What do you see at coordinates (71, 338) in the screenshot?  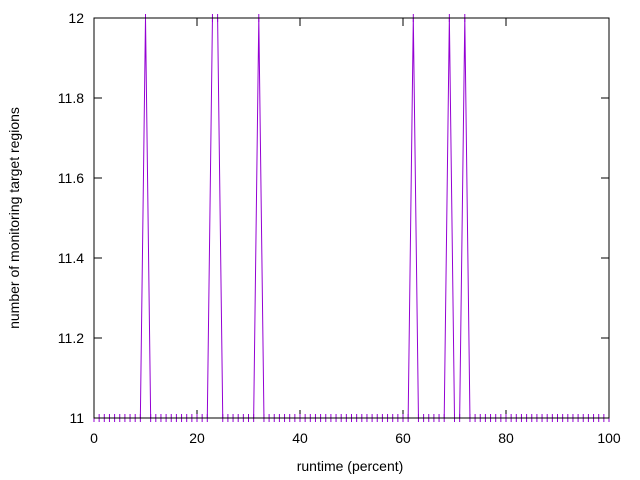 I see `y-tick-label: 11.2` at bounding box center [71, 338].